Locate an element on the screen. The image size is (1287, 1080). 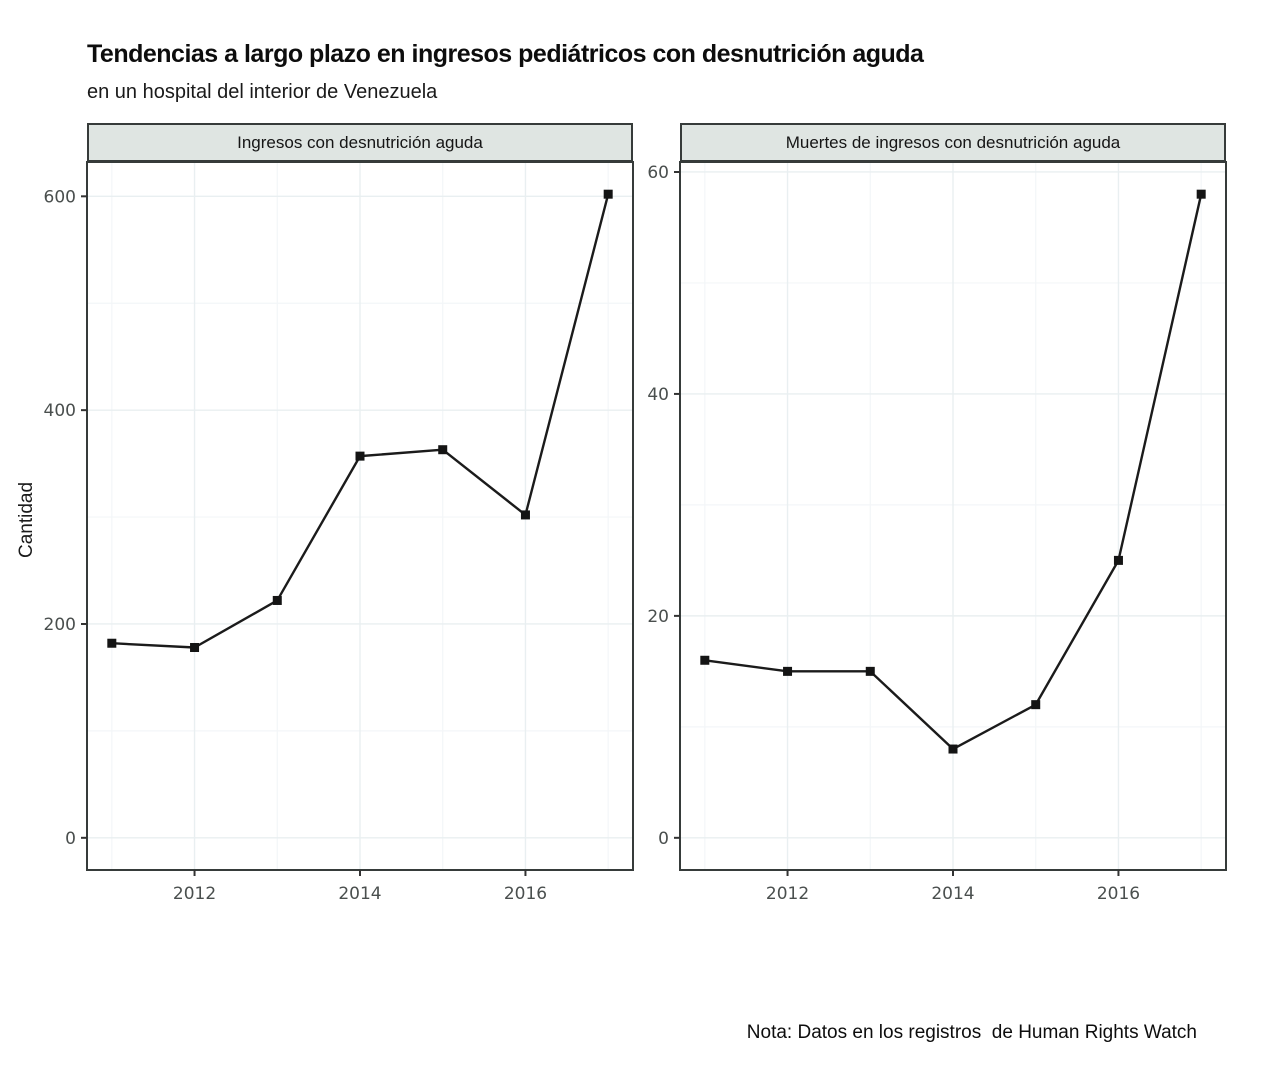
svg-text: 600 is located at coordinates (60, 197).